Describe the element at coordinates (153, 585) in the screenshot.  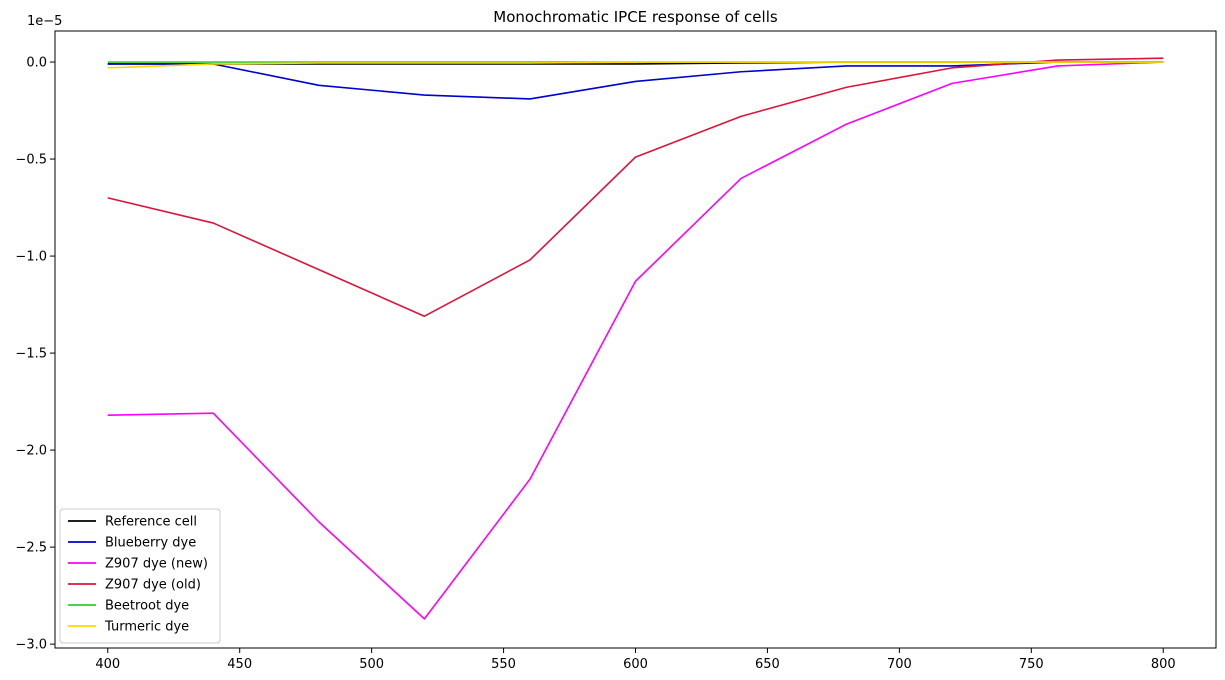
I see `legend-label-z907-dye-old: Z907 dye (old)` at that location.